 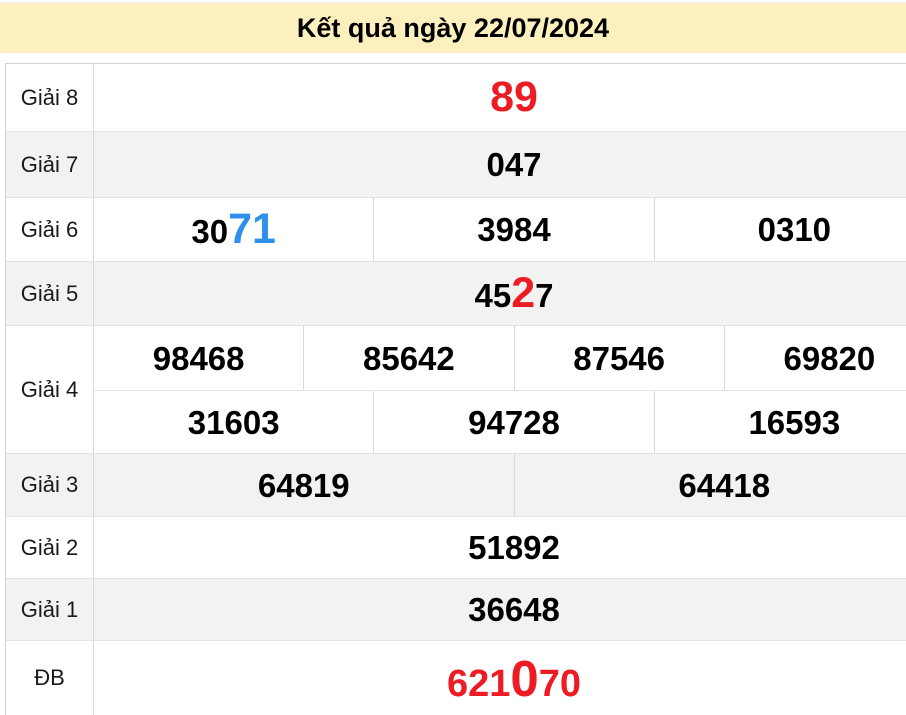 I want to click on prize-line: 4527, so click(x=500, y=293).